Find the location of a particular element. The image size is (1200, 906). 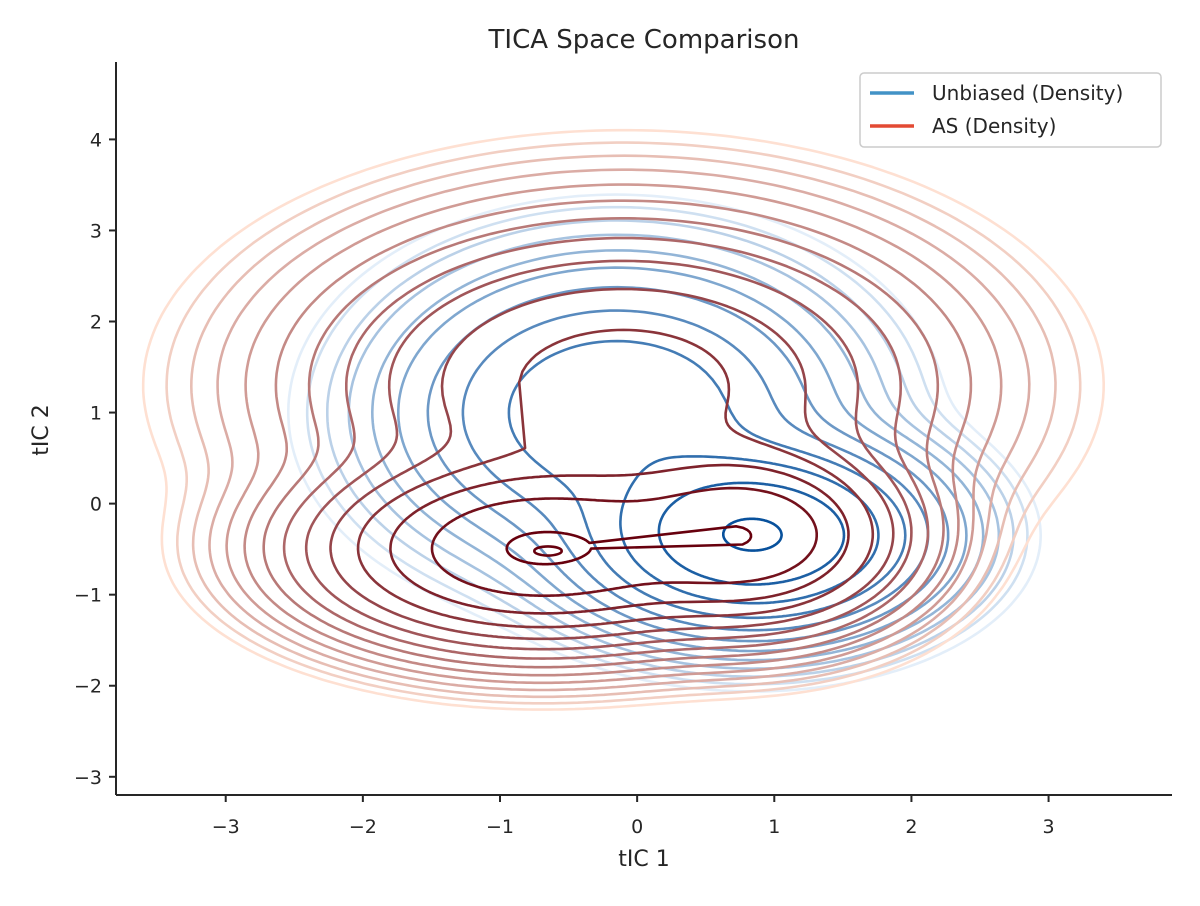

x-tick-label: 3 is located at coordinates (1049, 827).